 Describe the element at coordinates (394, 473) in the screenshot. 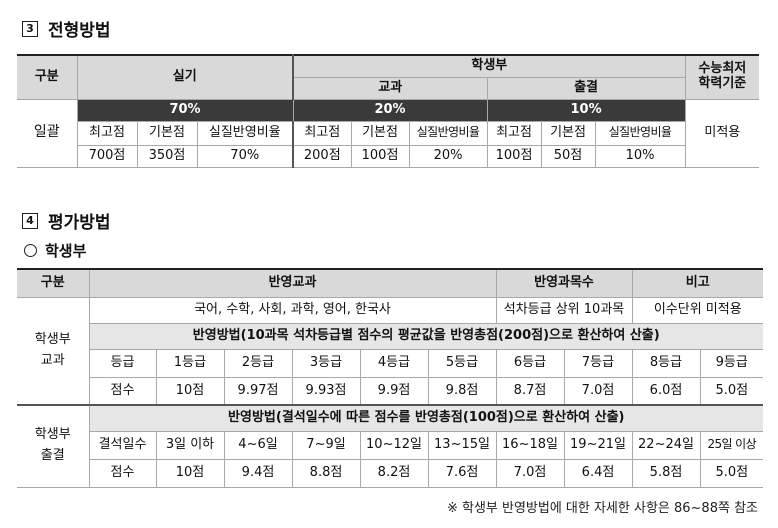

I see `absent-score-cell: 8.2점` at that location.